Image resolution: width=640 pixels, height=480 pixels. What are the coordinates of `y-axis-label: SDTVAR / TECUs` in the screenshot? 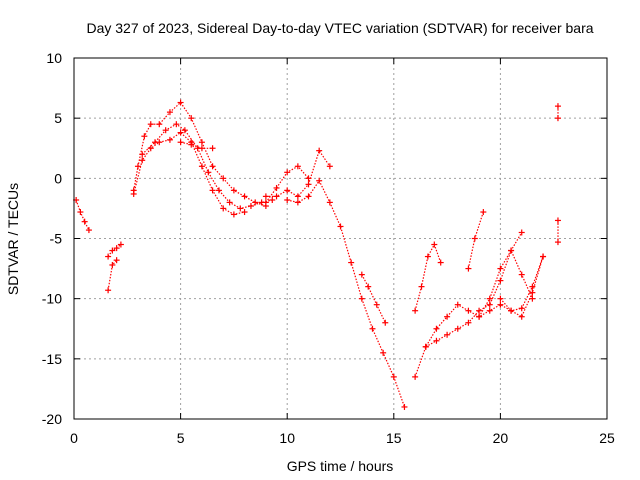 It's located at (13, 239).